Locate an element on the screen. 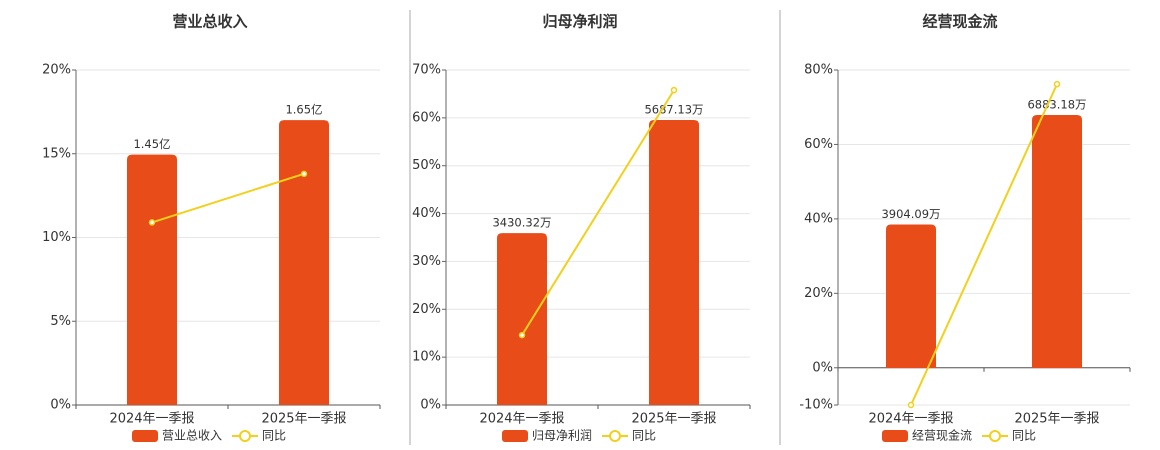 This screenshot has height=450, width=1160. value-label: 3904.09万 is located at coordinates (910, 214).